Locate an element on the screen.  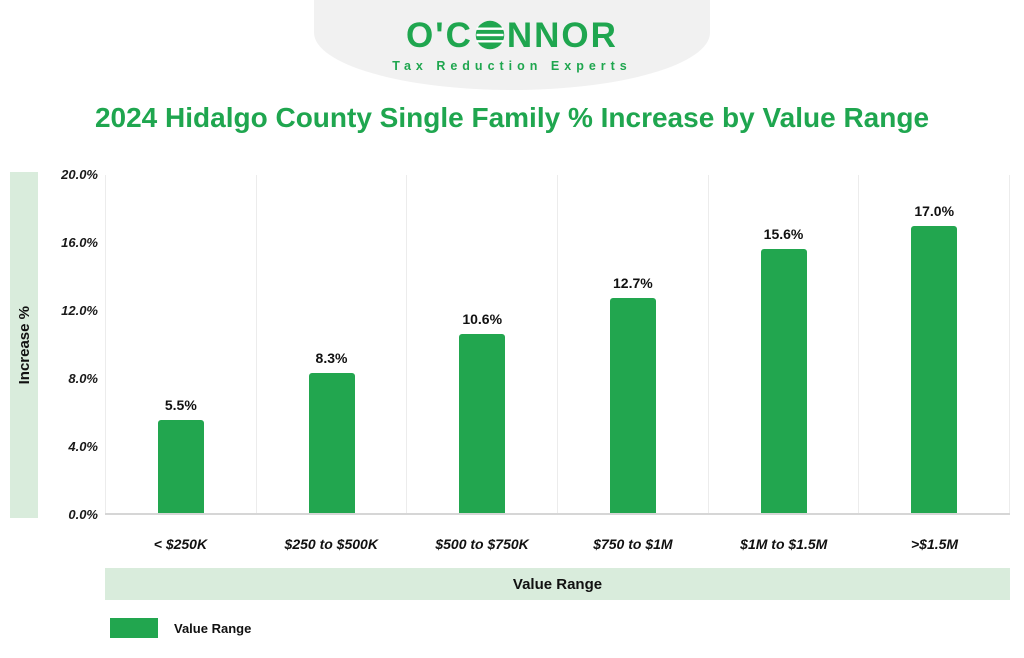
chart-column: 5.5% is located at coordinates (180, 344).